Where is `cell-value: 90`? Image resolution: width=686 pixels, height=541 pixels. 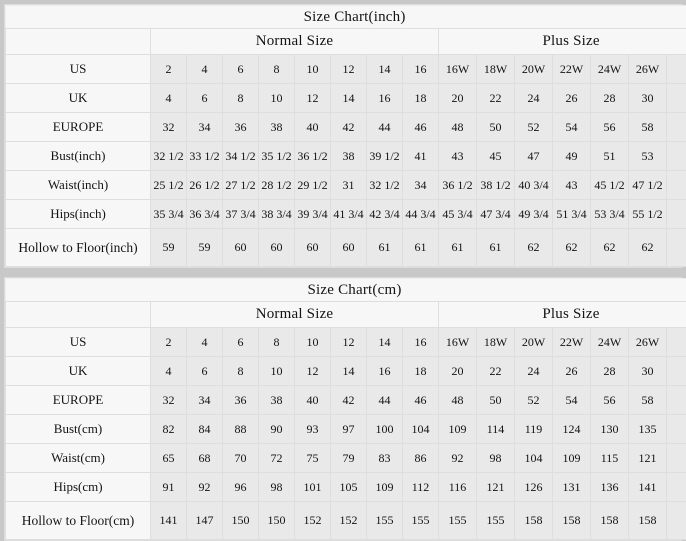
cell-value: 90 is located at coordinates (277, 429).